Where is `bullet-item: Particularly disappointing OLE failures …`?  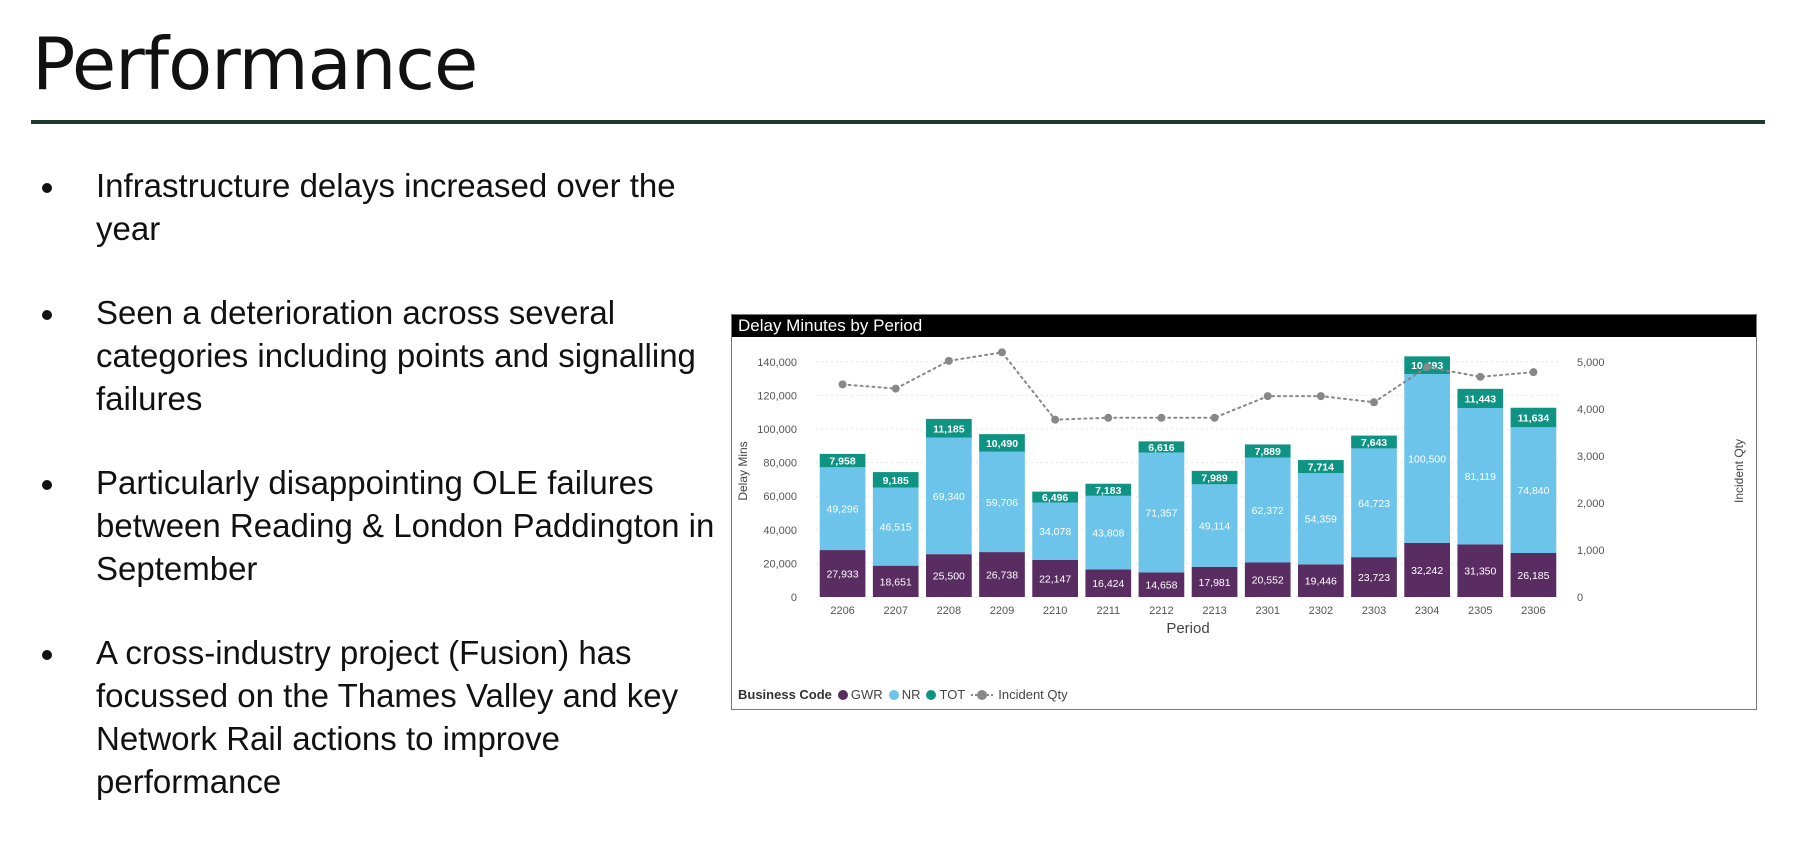
bullet-item: Particularly disappointing OLE failures … is located at coordinates (381, 525).